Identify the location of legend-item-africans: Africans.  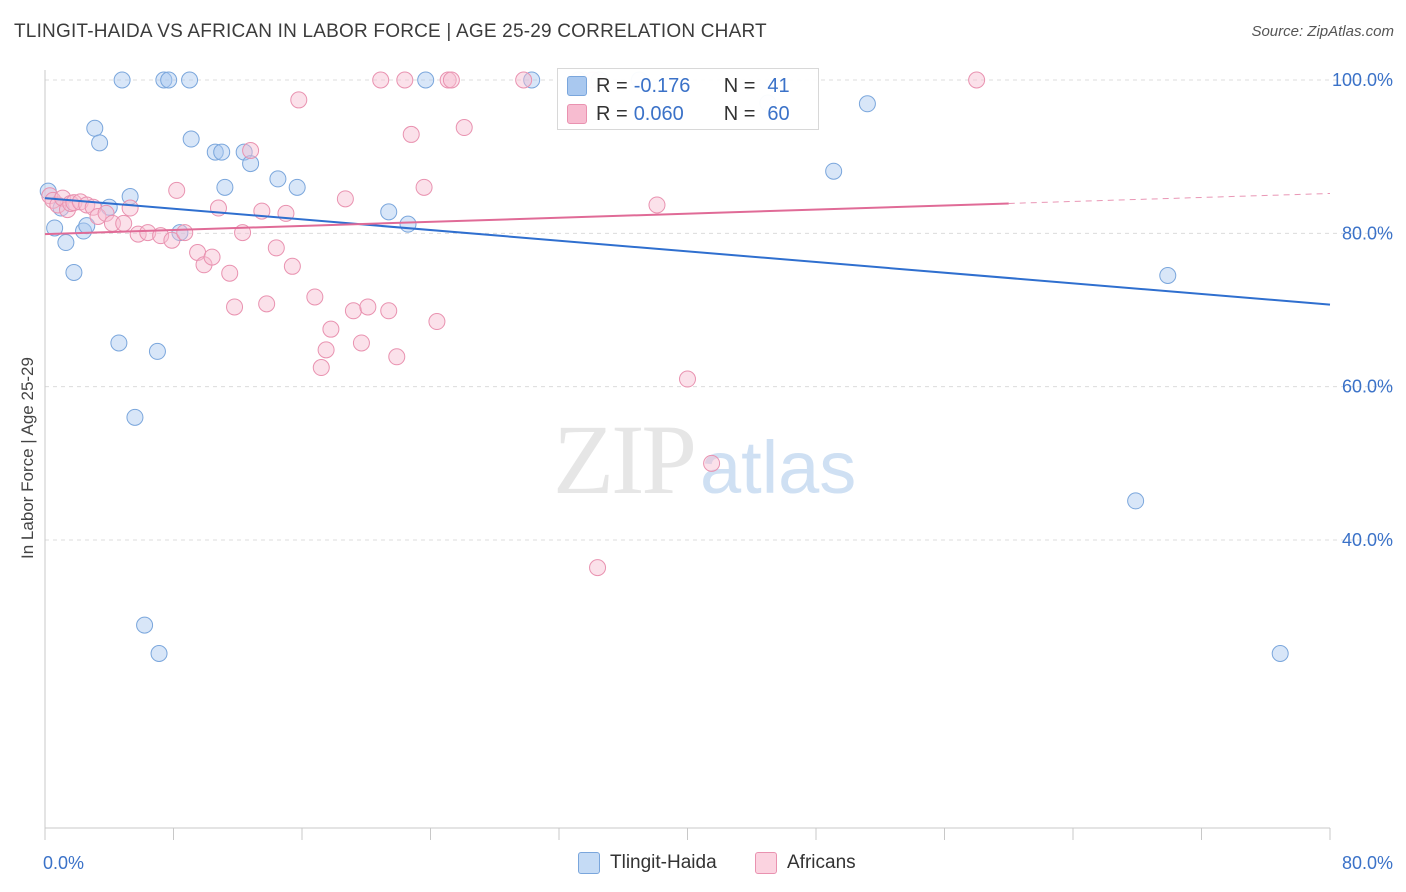
(805, 863).